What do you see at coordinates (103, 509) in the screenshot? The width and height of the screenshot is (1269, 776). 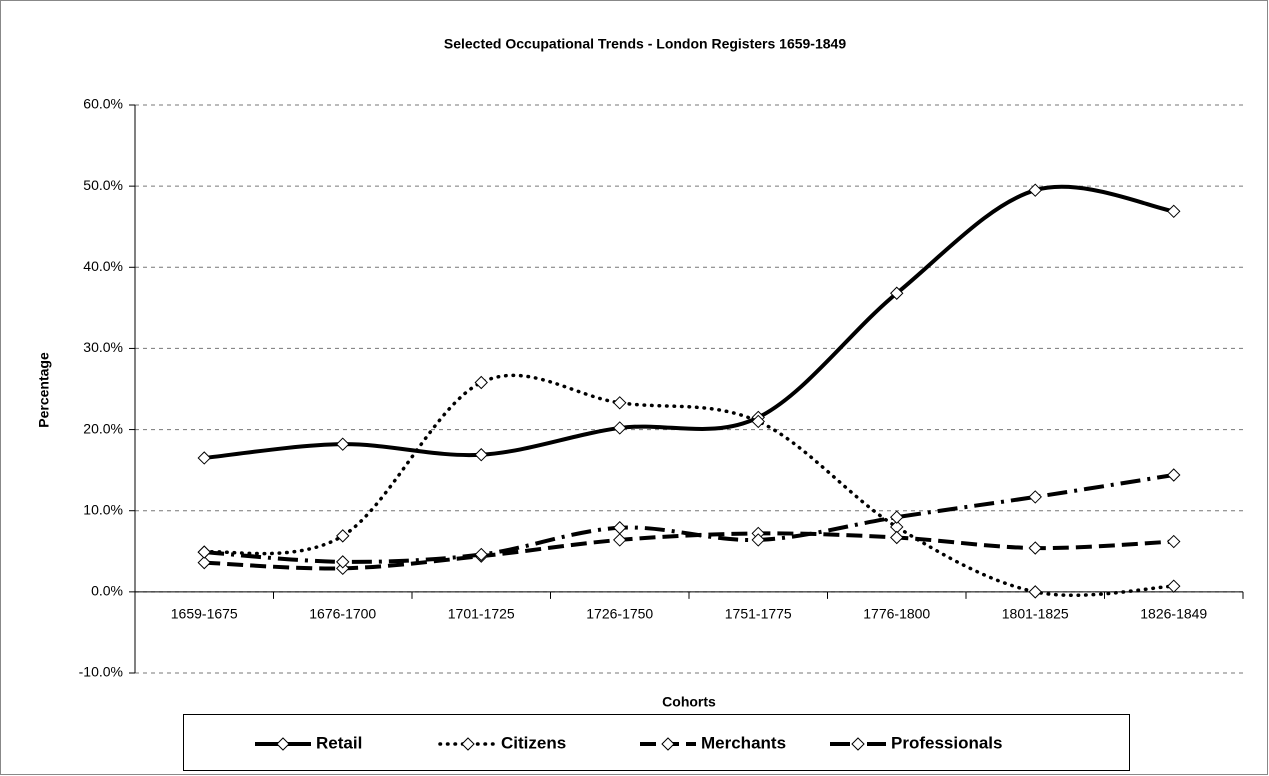 I see `y-tick-label: 10.0%` at bounding box center [103, 509].